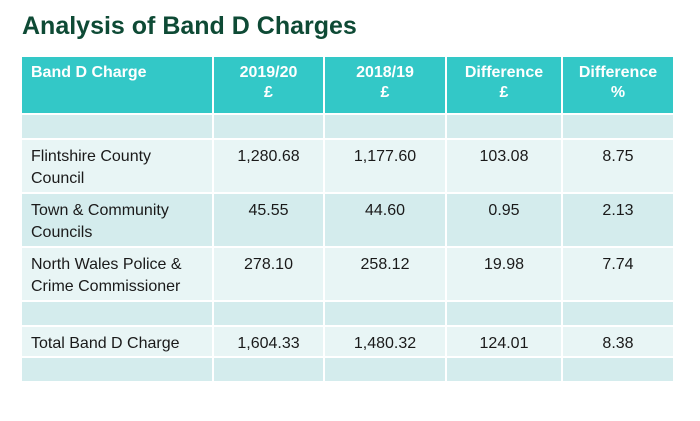  What do you see at coordinates (118, 219) in the screenshot?
I see `row-label: Town & Community Councils` at bounding box center [118, 219].